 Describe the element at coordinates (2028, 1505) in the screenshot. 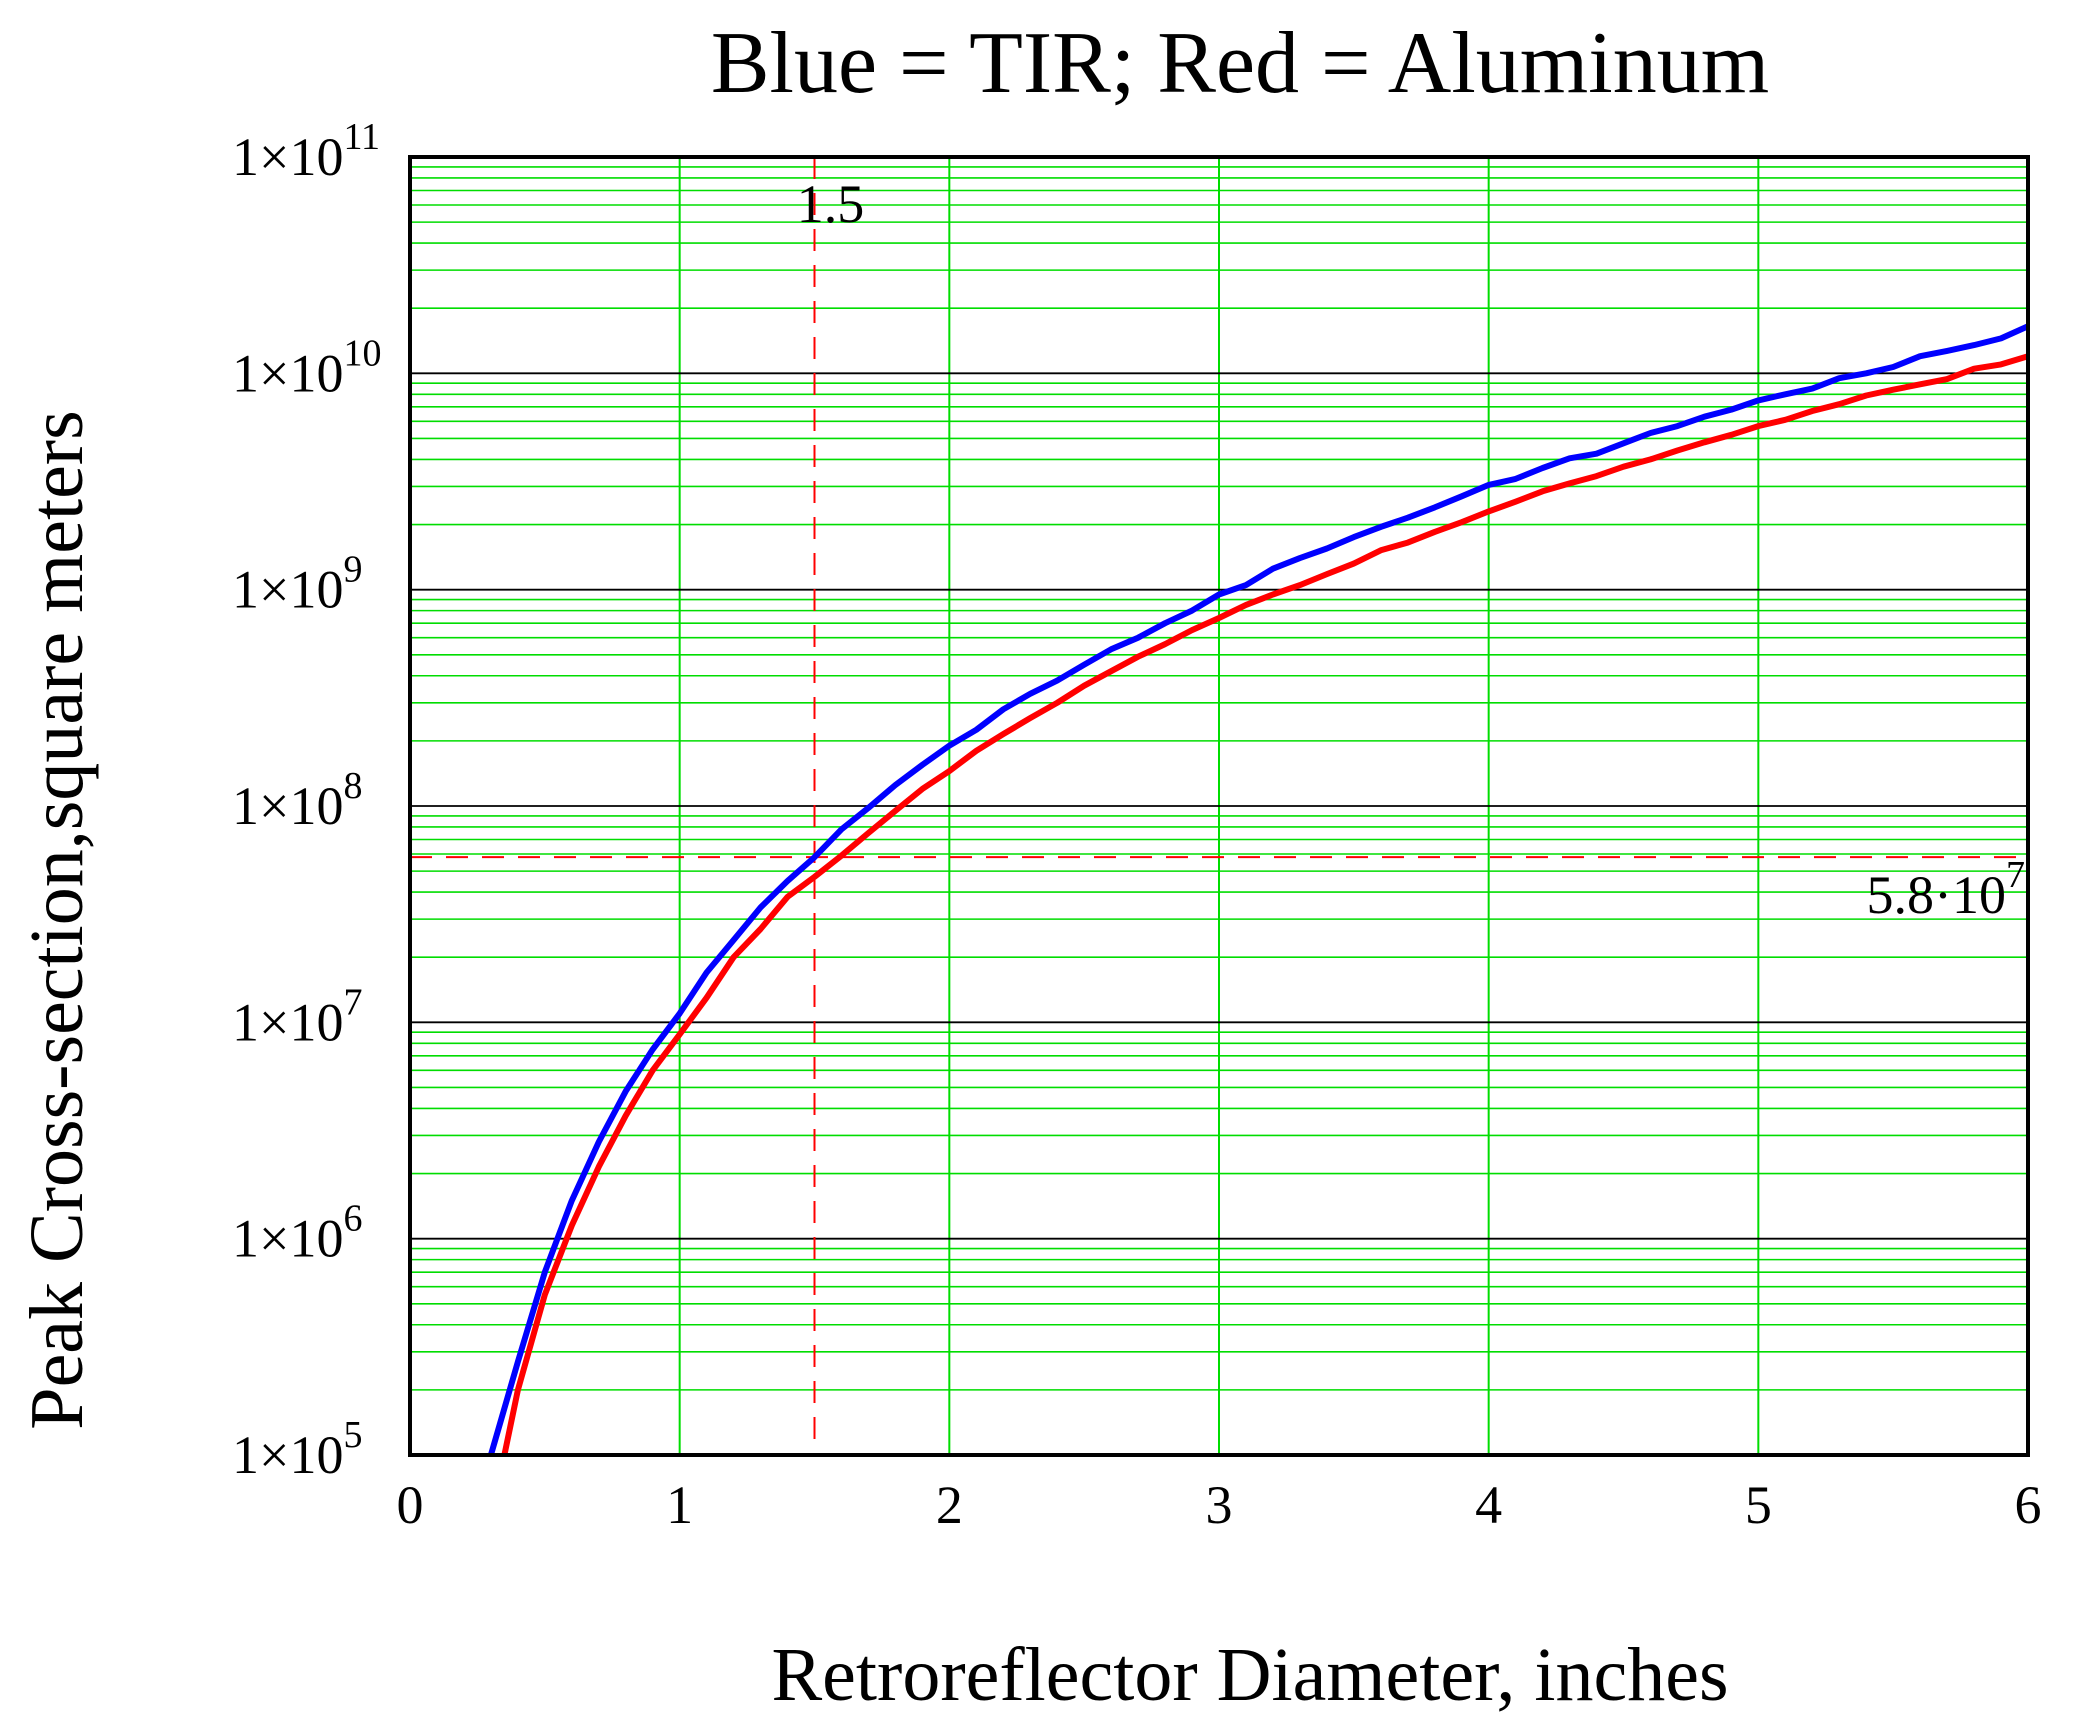

I see `x-tick-label: 6` at that location.